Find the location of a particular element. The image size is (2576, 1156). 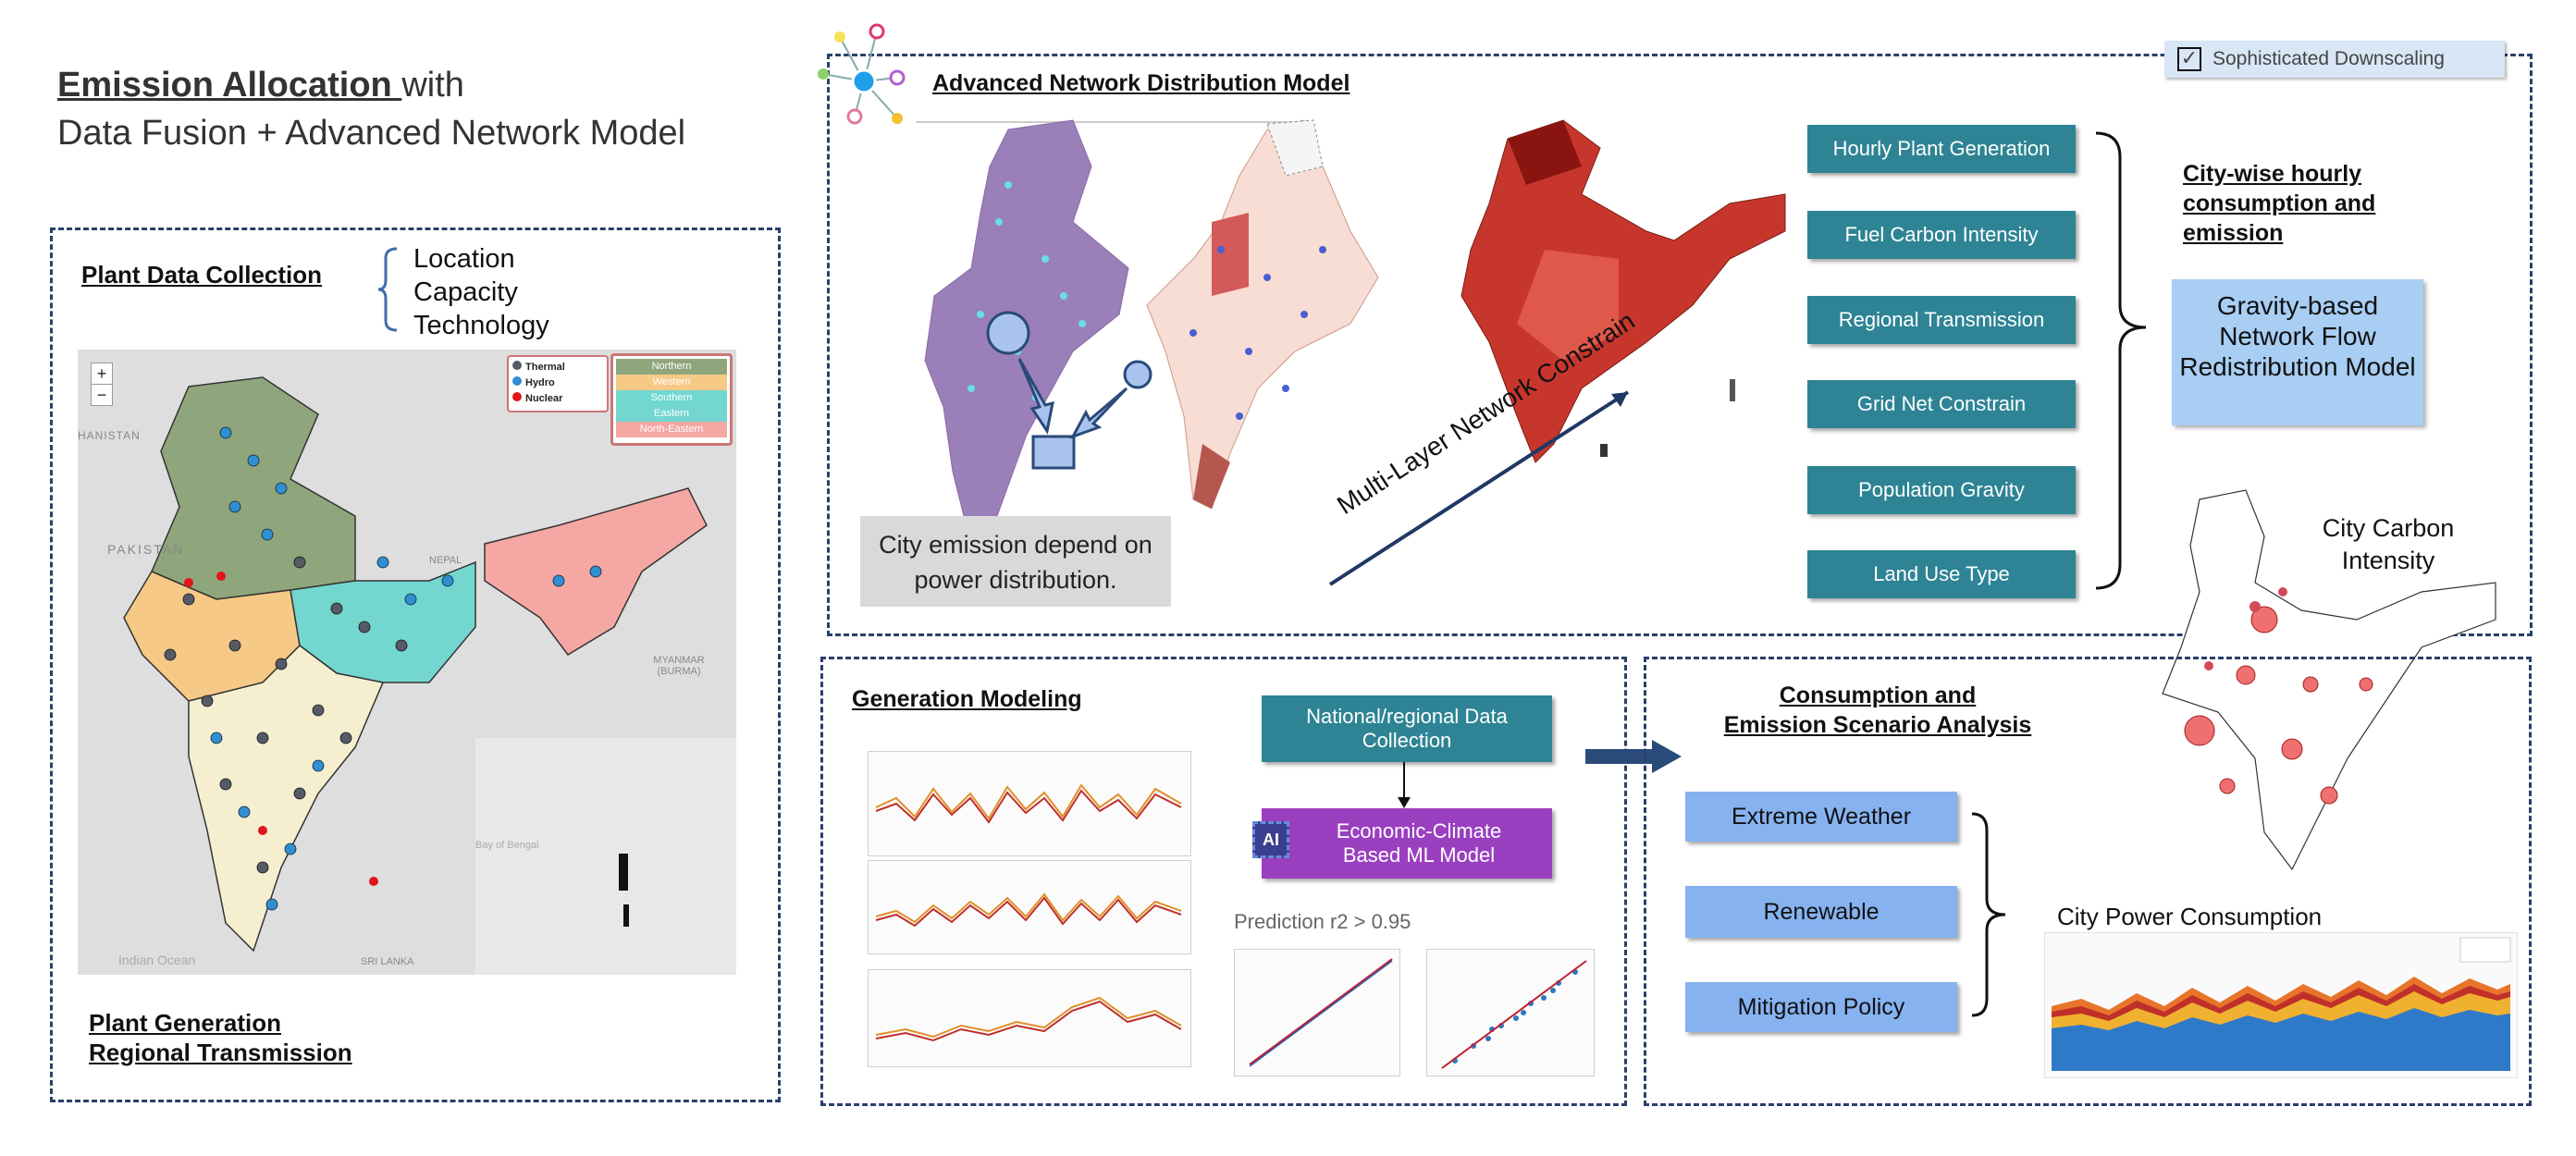

regional-transmission-label: Regional Transmission is located at coordinates (220, 1052).